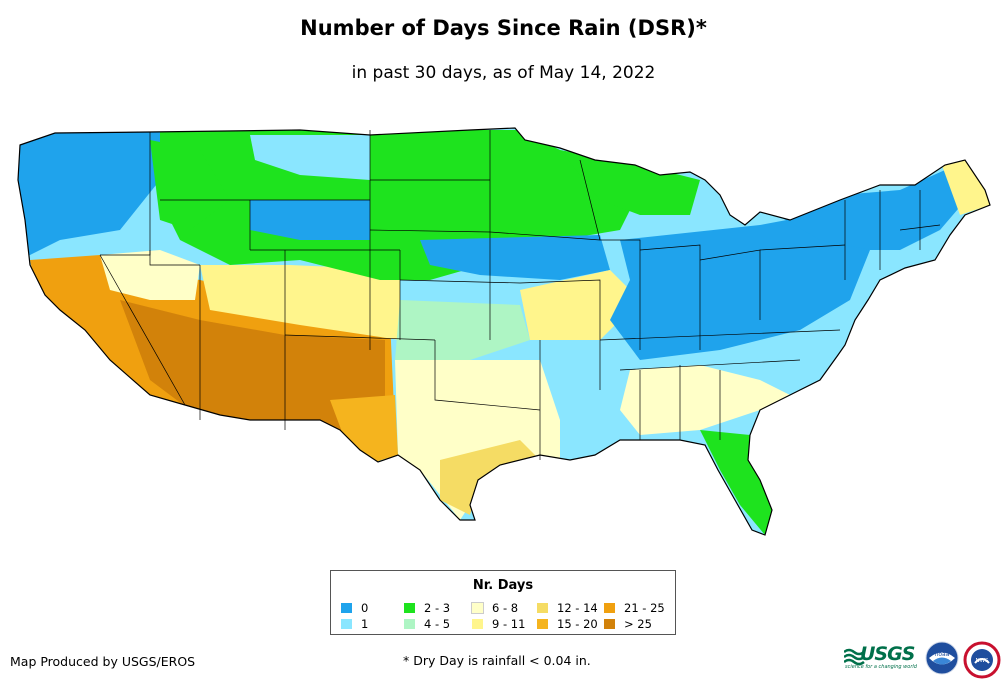  Describe the element at coordinates (365, 624) in the screenshot. I see `legend-label: 1` at that location.